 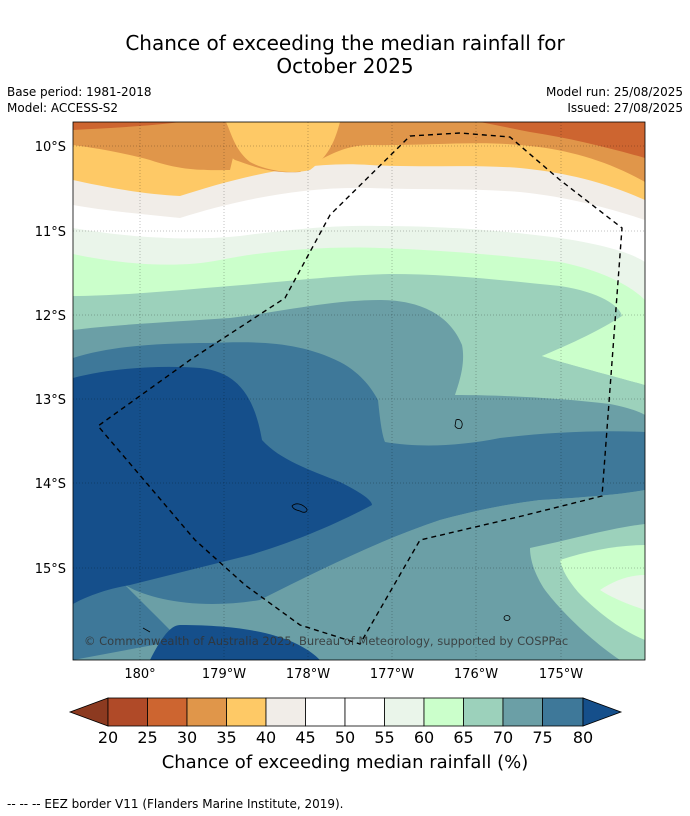 I want to click on band-25-30-west, so click(x=126, y=126).